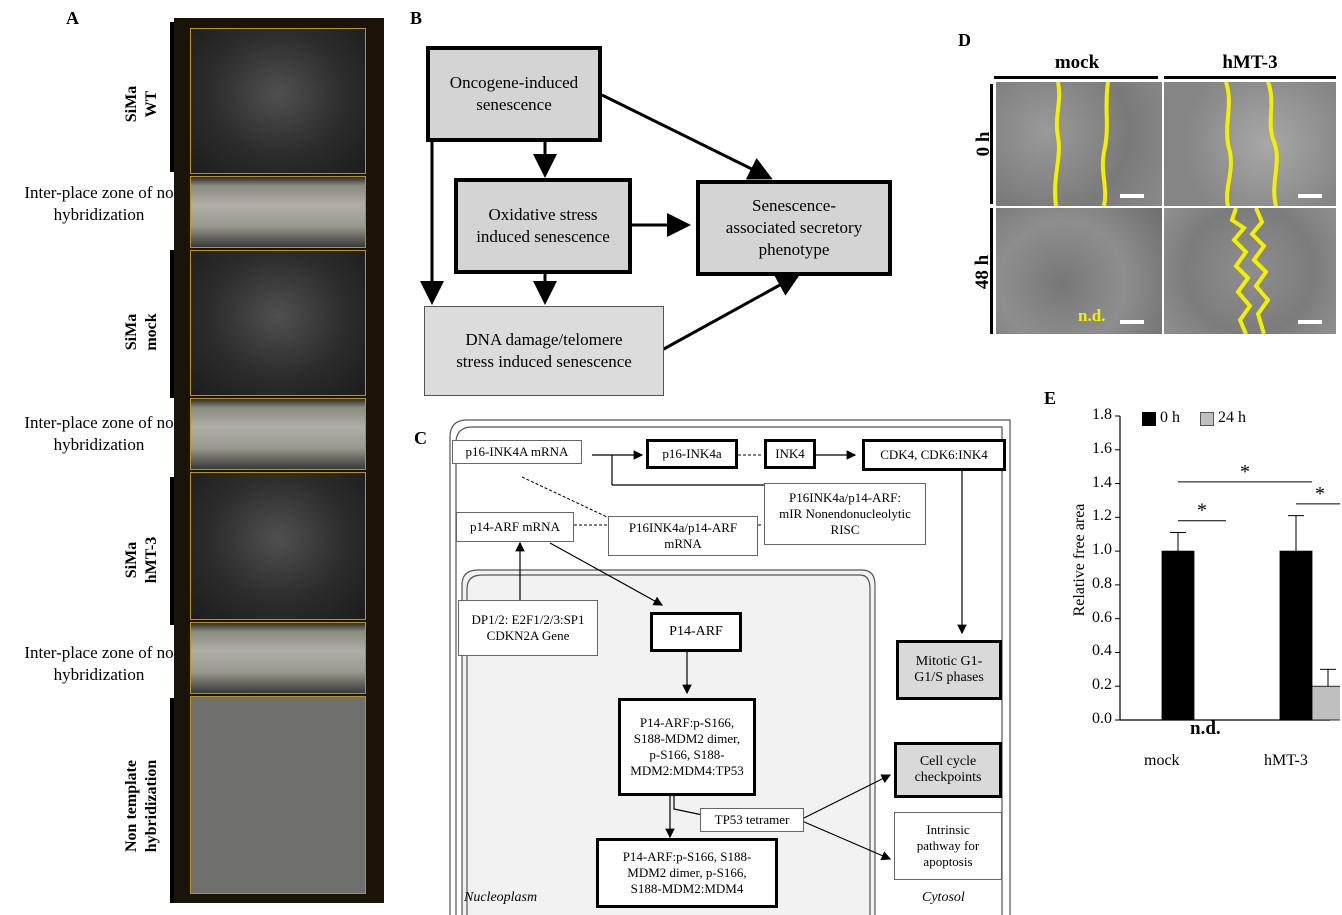 The height and width of the screenshot is (915, 1342). I want to click on array-slot-wt, so click(278, 101).